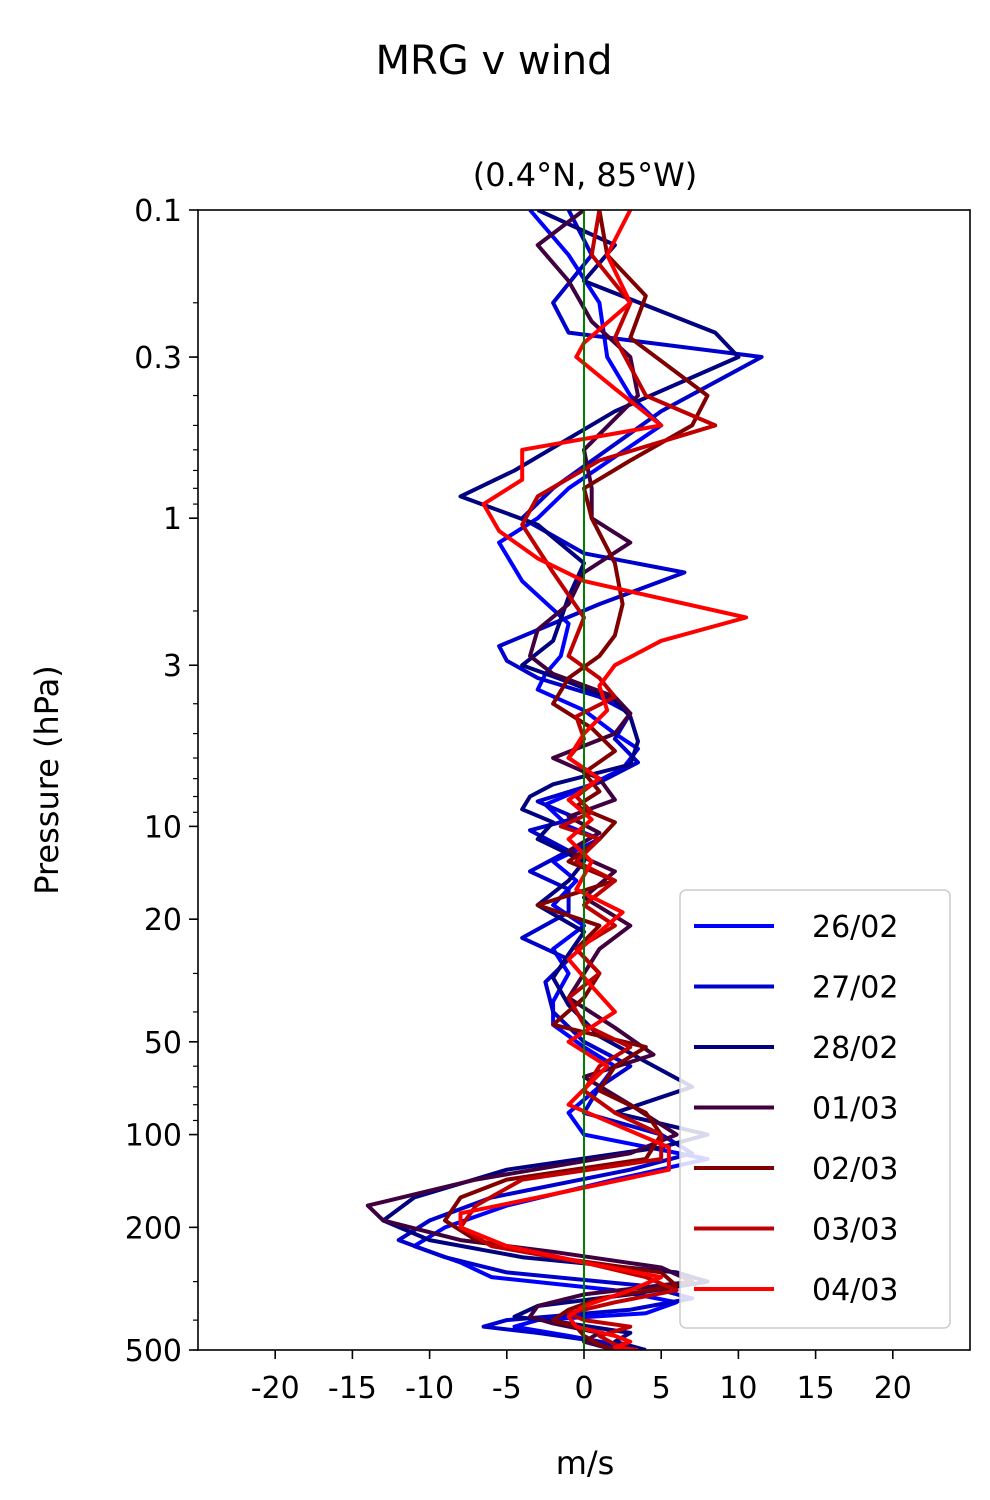 This screenshot has height=1500, width=990. Describe the element at coordinates (429, 1388) in the screenshot. I see `x-tick-label: -10` at that location.